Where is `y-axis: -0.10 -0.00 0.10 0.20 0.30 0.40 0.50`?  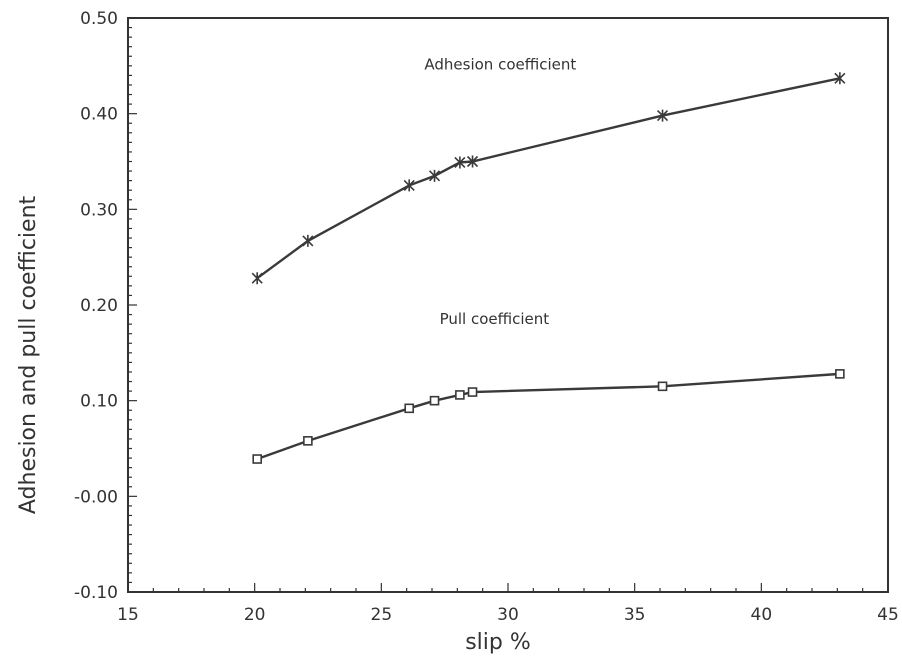 y-axis: -0.10 -0.00 0.10 0.20 0.30 0.40 0.50 is located at coordinates (105, 306).